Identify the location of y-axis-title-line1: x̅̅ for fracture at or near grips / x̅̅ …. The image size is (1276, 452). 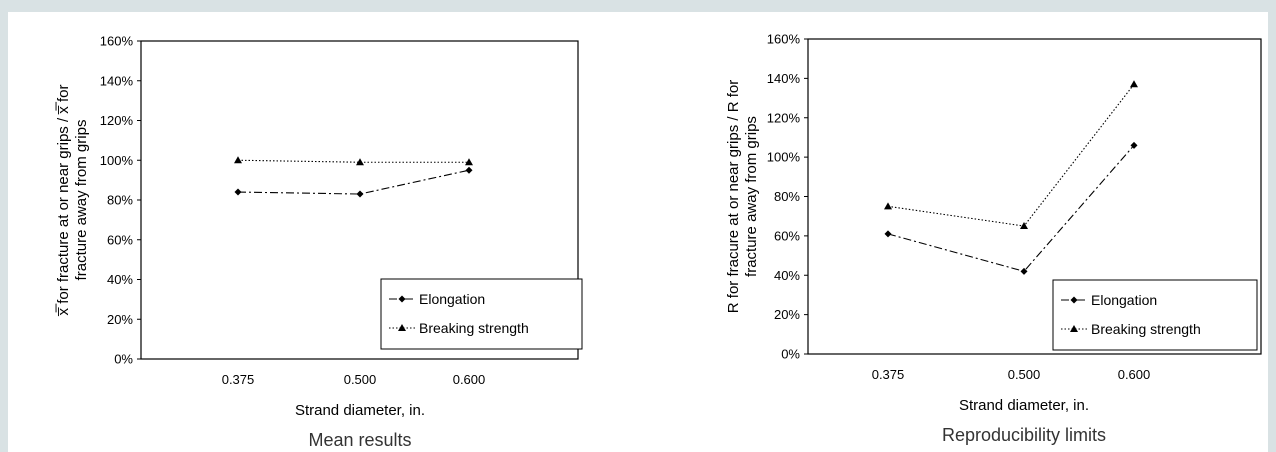
(63, 201).